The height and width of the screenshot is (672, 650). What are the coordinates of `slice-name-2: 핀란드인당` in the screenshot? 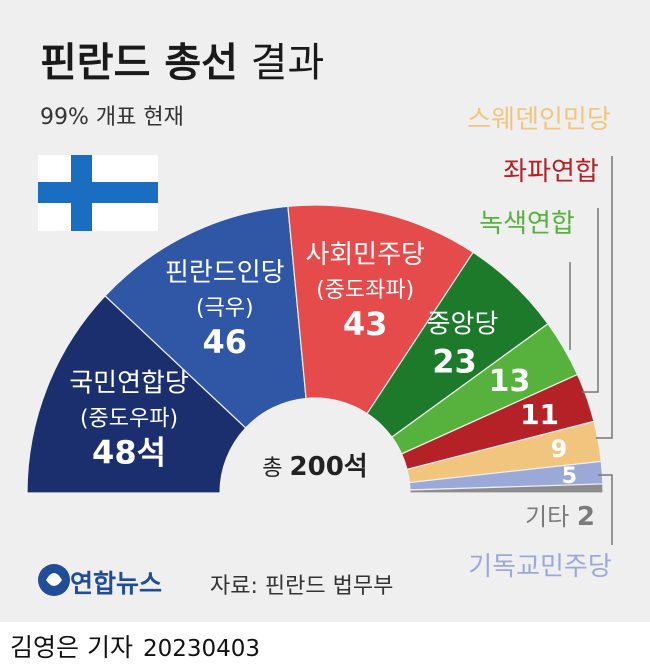 It's located at (225, 273).